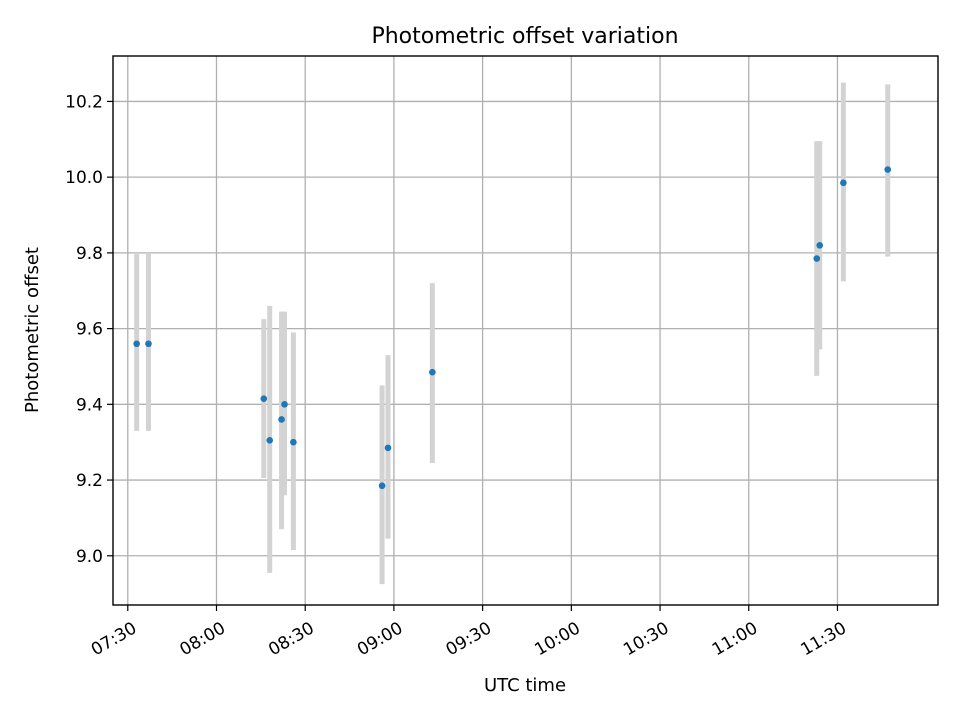 The height and width of the screenshot is (720, 960). I want to click on x-tick-label: 09:30, so click(469, 639).